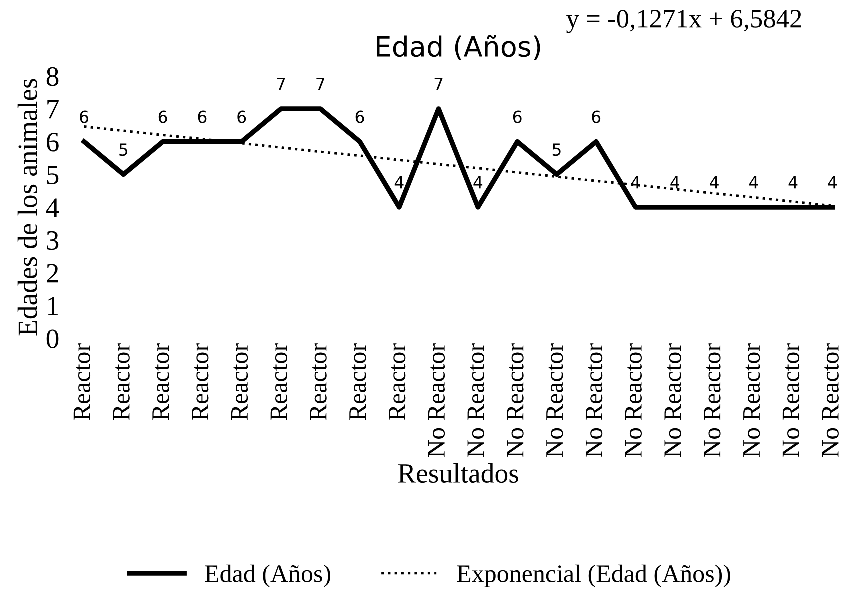 The height and width of the screenshot is (610, 861). What do you see at coordinates (53, 175) in the screenshot?
I see `y-tick-label: 5` at bounding box center [53, 175].